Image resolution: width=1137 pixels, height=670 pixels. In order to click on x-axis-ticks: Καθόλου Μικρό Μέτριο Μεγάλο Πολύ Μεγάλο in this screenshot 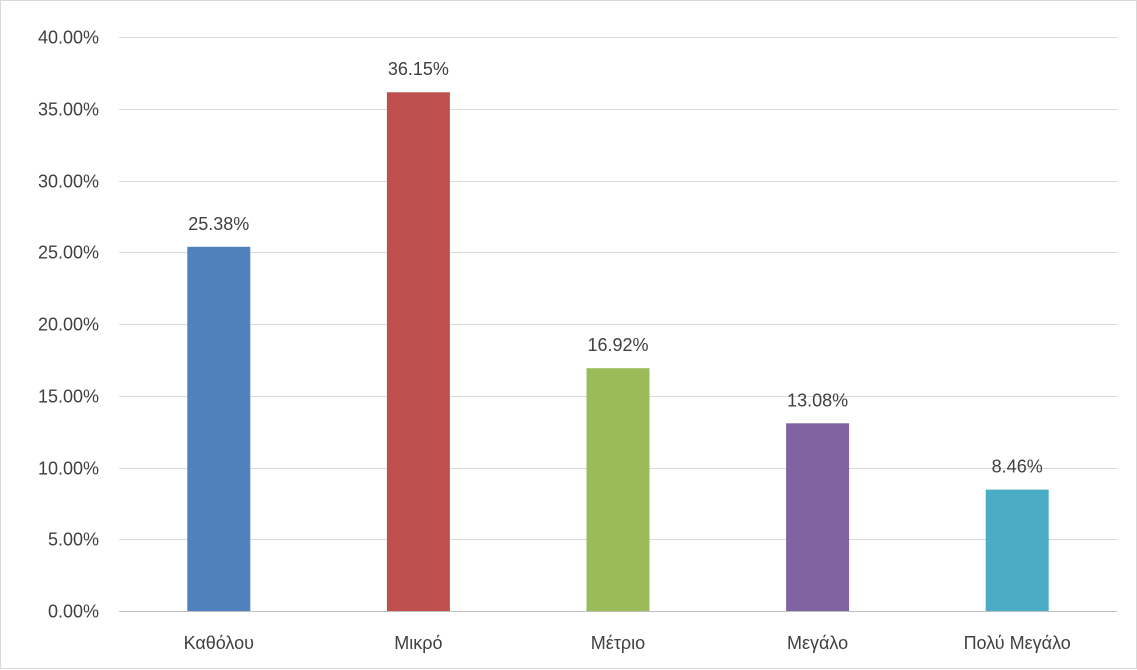, I will do `click(627, 643)`.